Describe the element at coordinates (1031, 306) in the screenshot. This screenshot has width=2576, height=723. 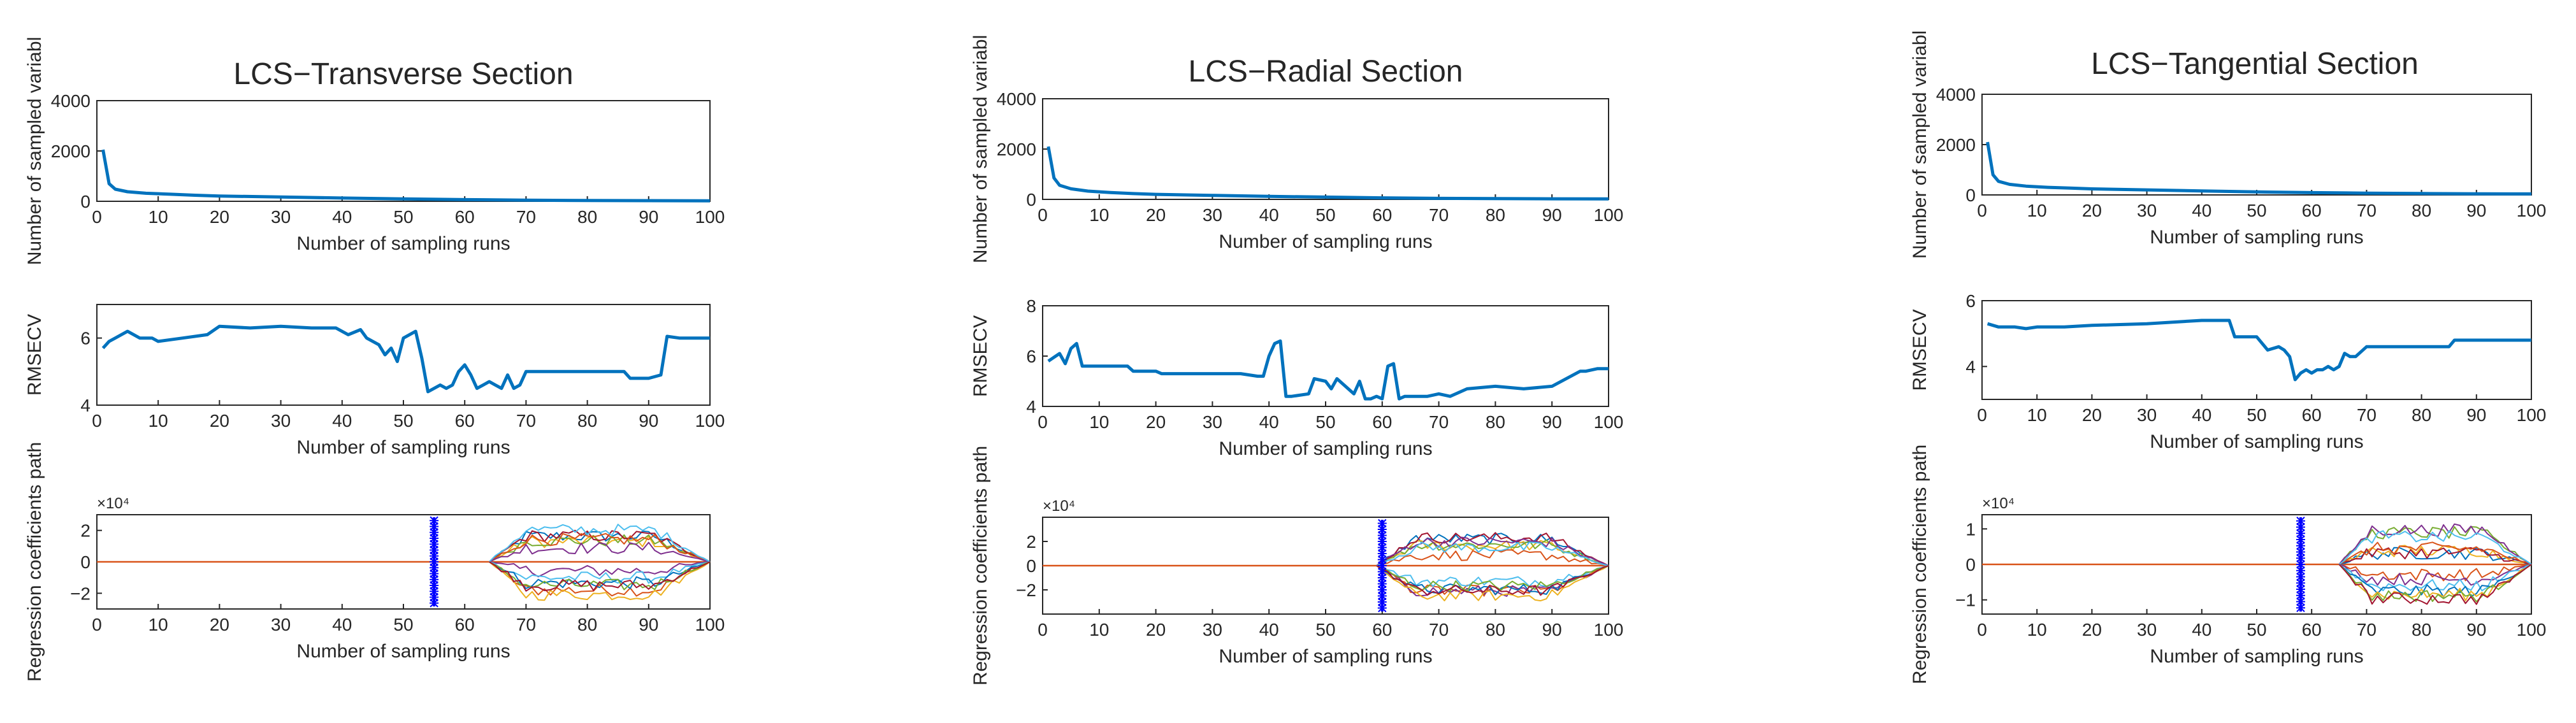
I see `y-tick-label: 8` at that location.